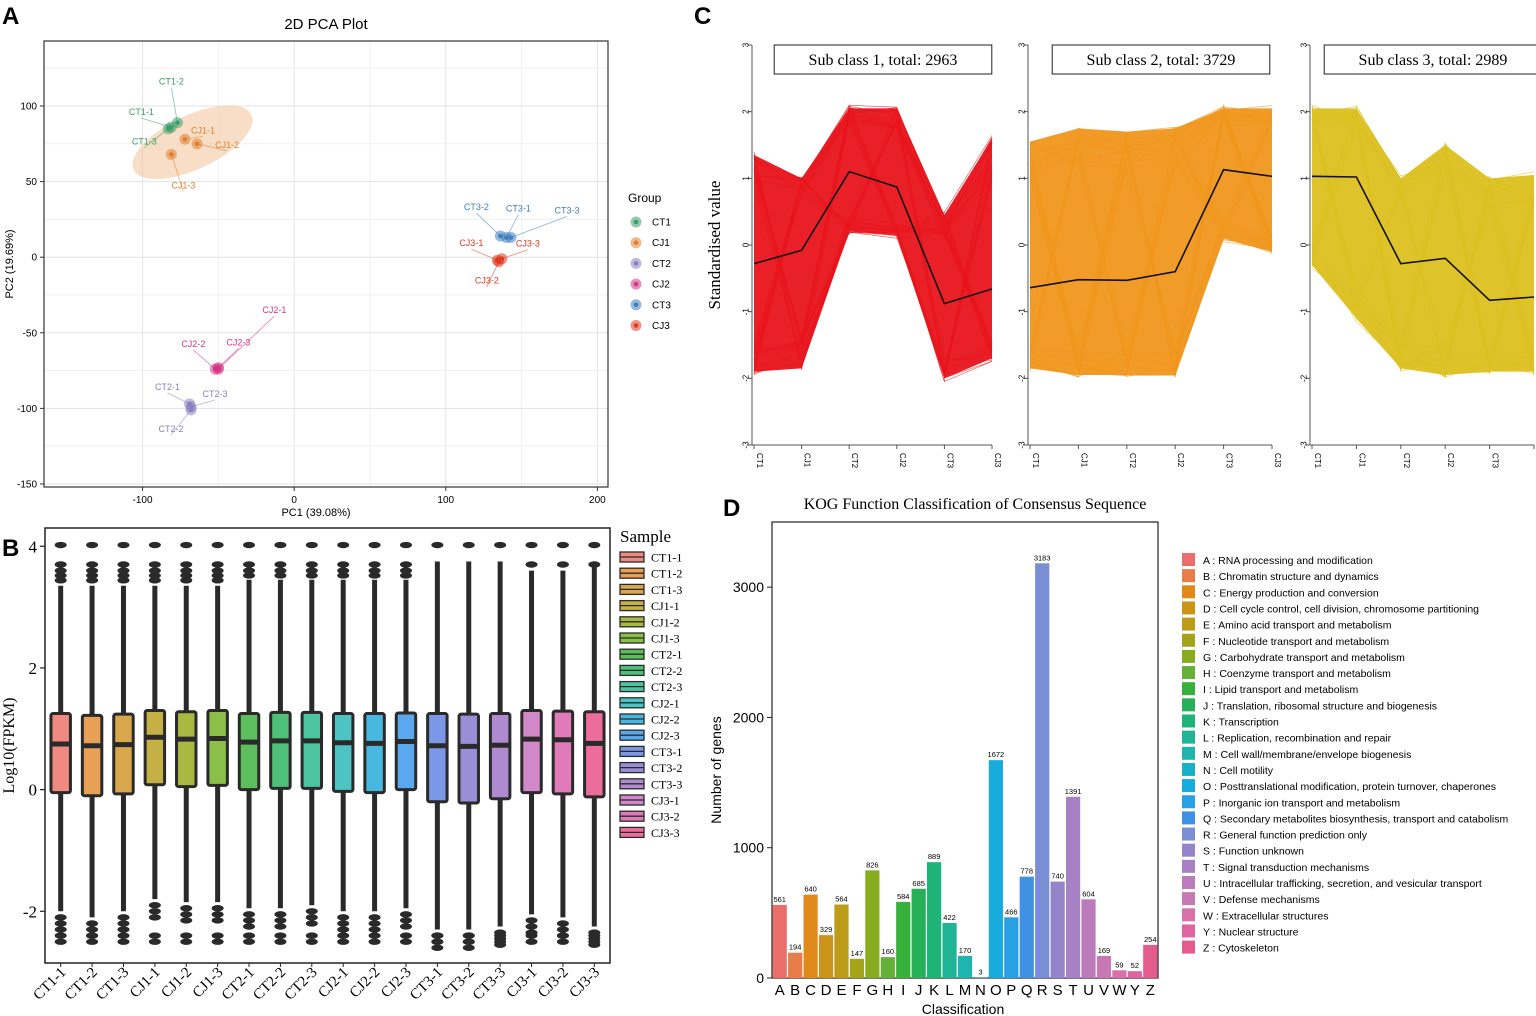  I want to click on kog-bar-label: 685, so click(918, 883).